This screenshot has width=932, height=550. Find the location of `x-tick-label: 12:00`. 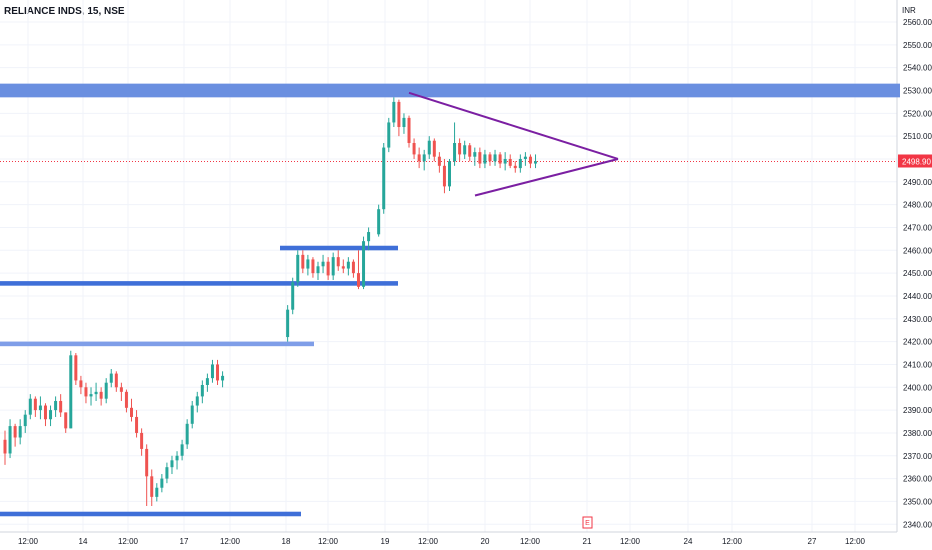

x-tick-label: 12:00 is located at coordinates (428, 541).